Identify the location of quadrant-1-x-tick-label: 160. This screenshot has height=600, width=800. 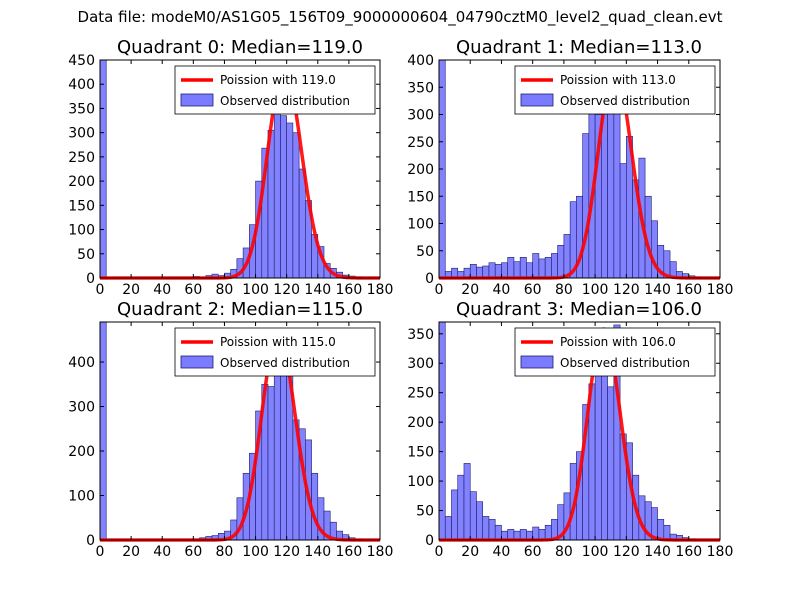
(688, 290).